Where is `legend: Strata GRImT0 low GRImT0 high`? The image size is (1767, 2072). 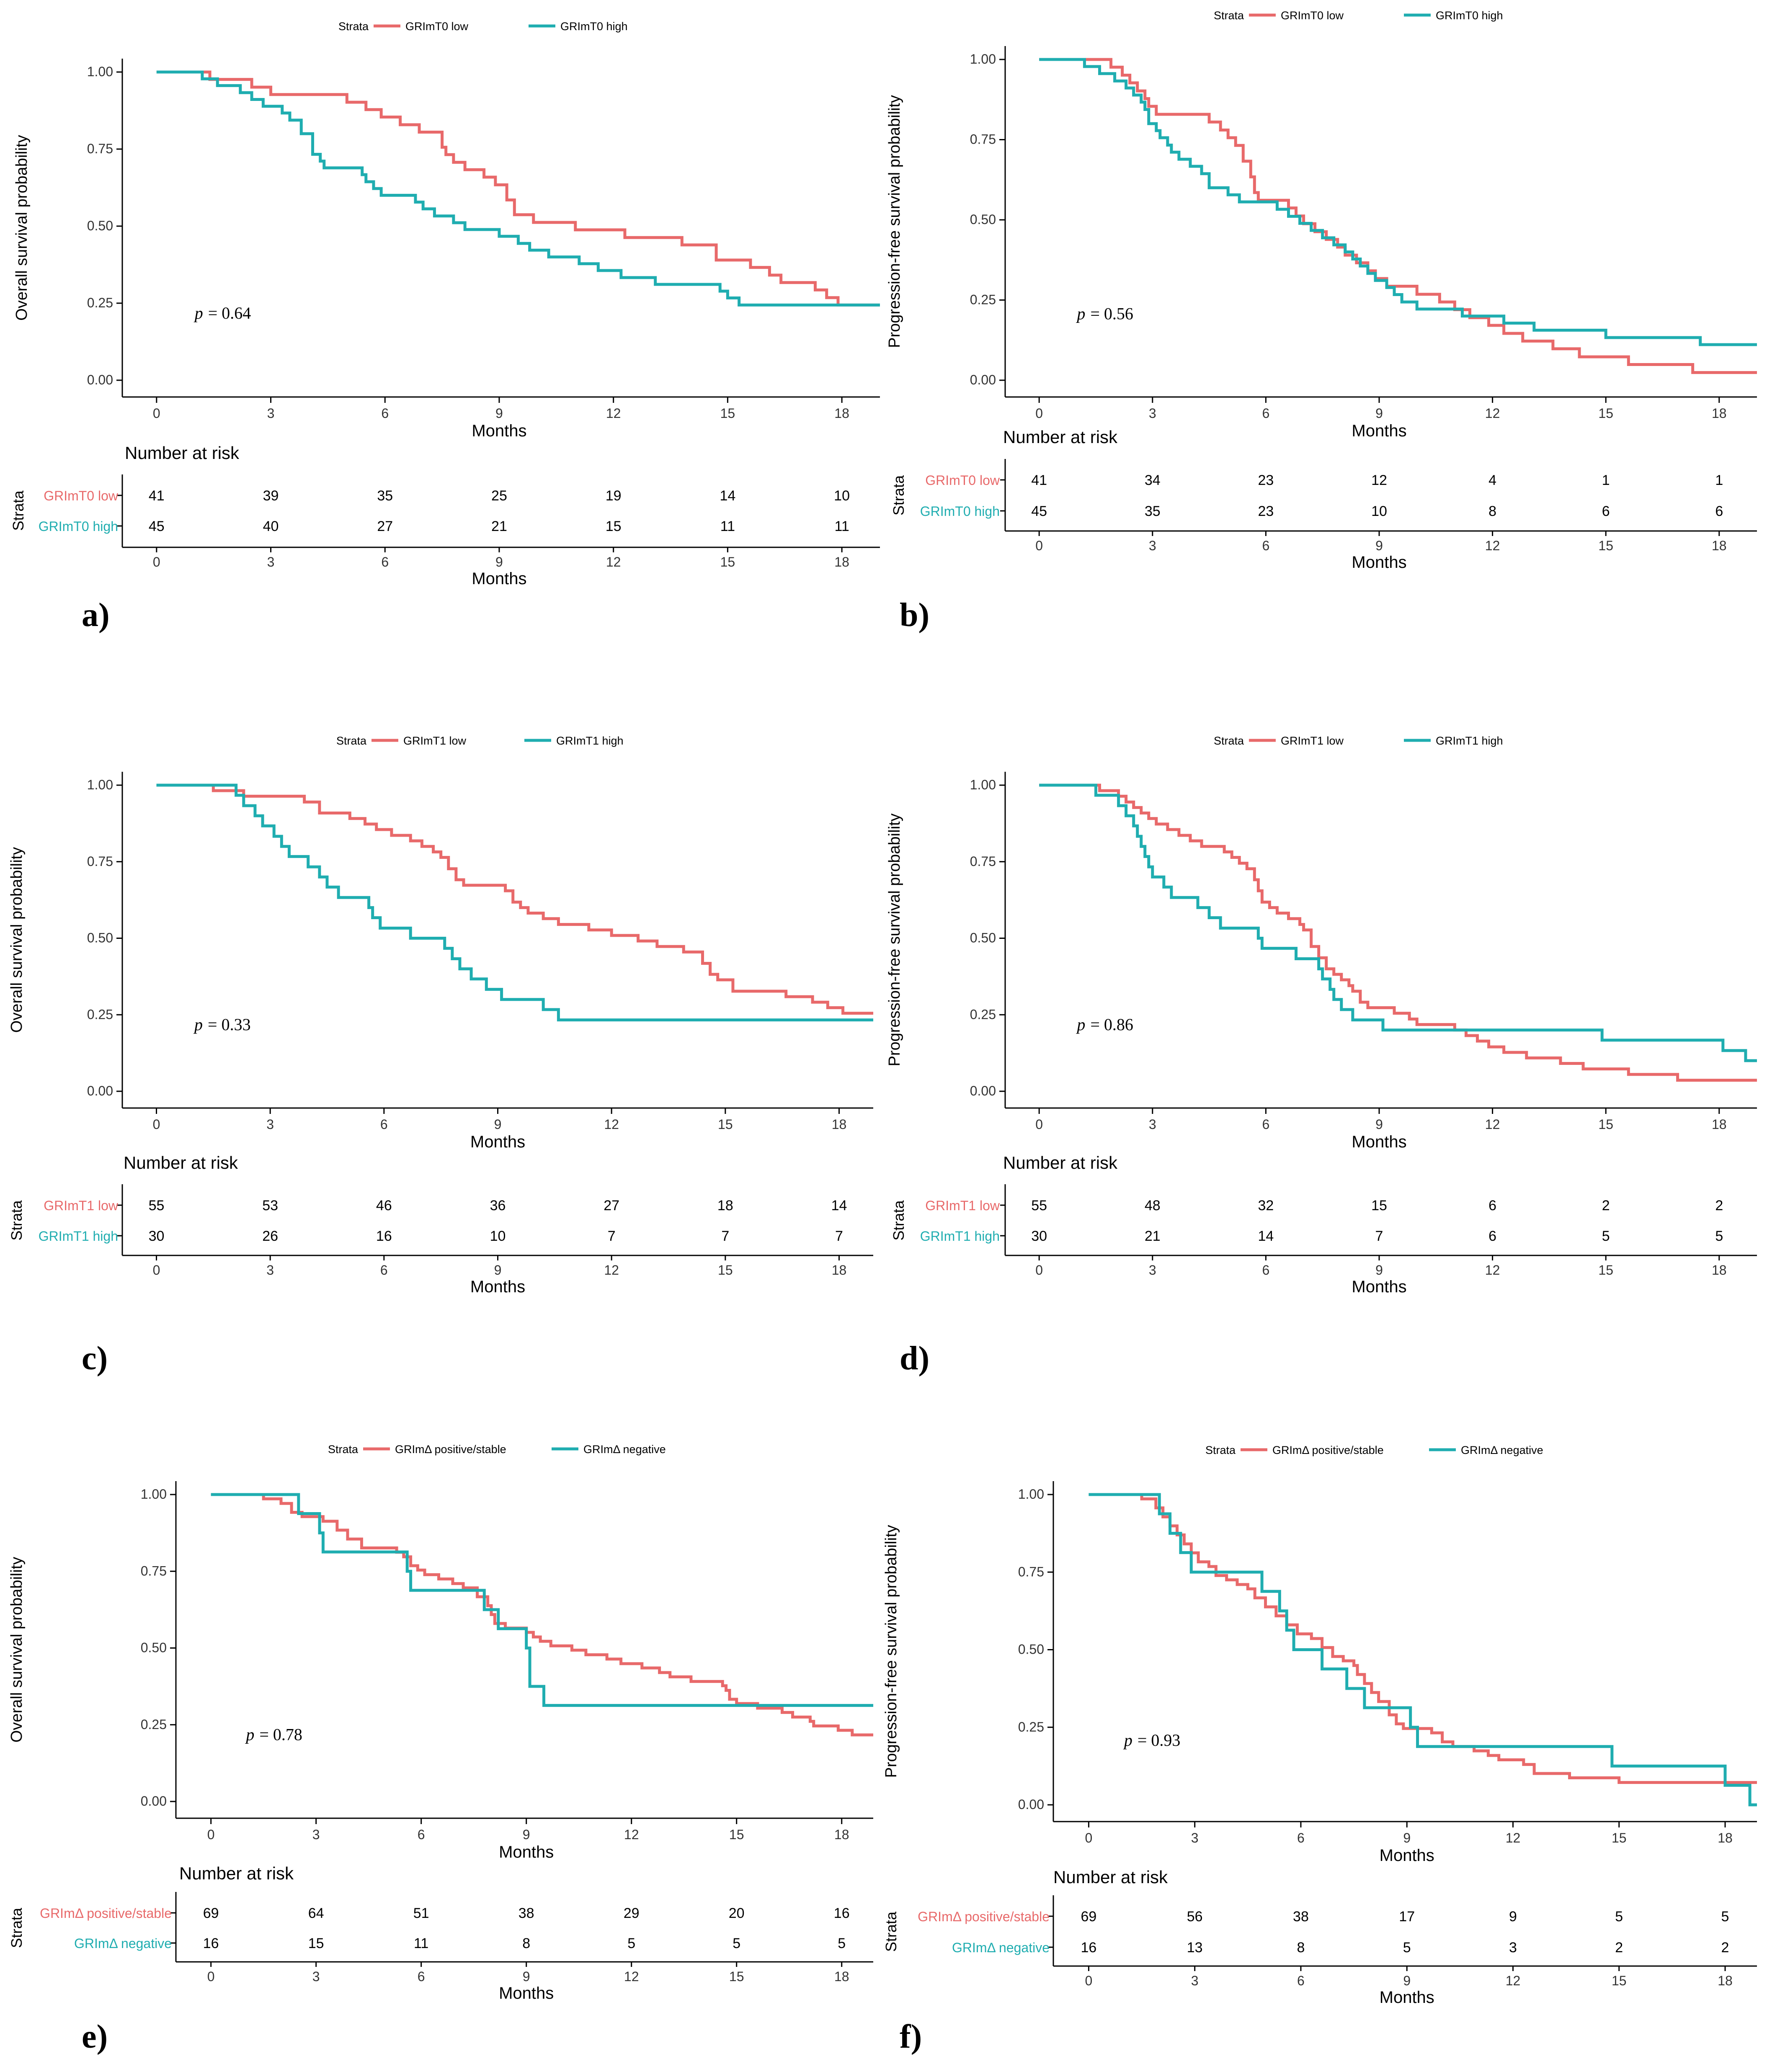 legend: Strata GRImT0 low GRImT0 high is located at coordinates (483, 26).